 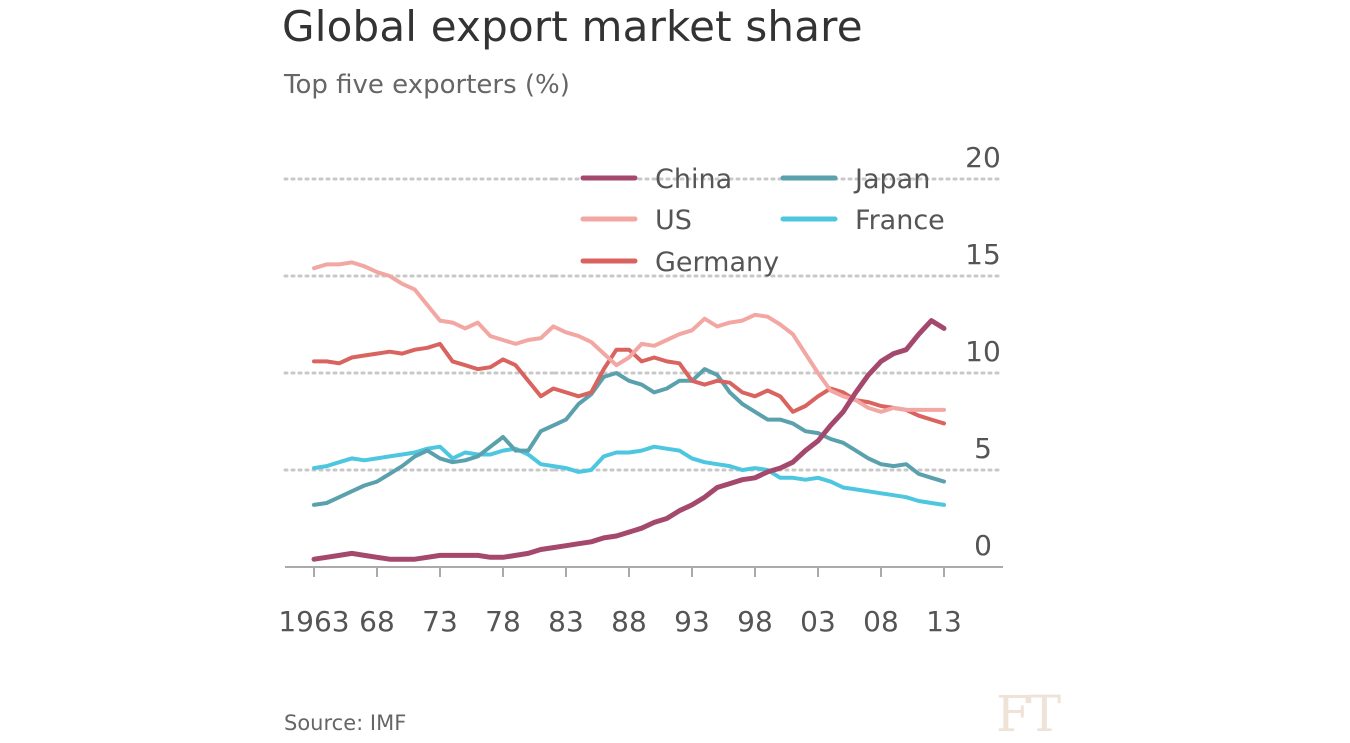 What do you see at coordinates (818, 621) in the screenshot?
I see `x-tick-label: 03` at bounding box center [818, 621].